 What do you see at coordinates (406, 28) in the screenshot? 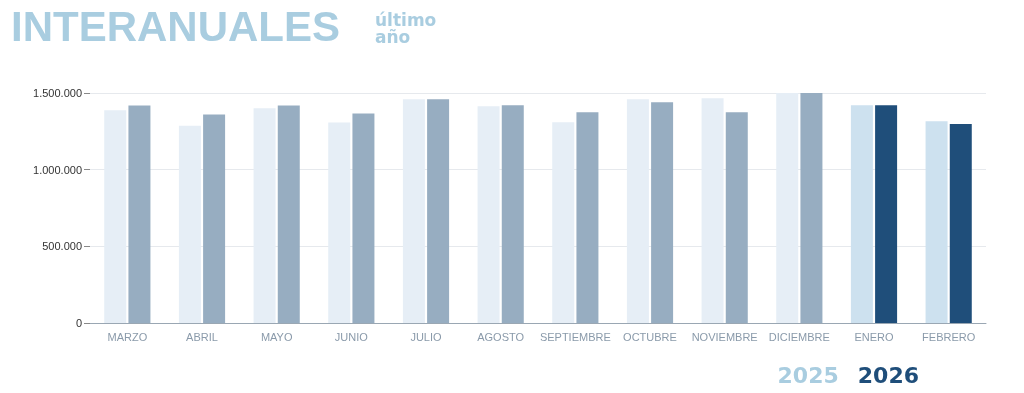
I see `chart-subtitle: último año` at bounding box center [406, 28].